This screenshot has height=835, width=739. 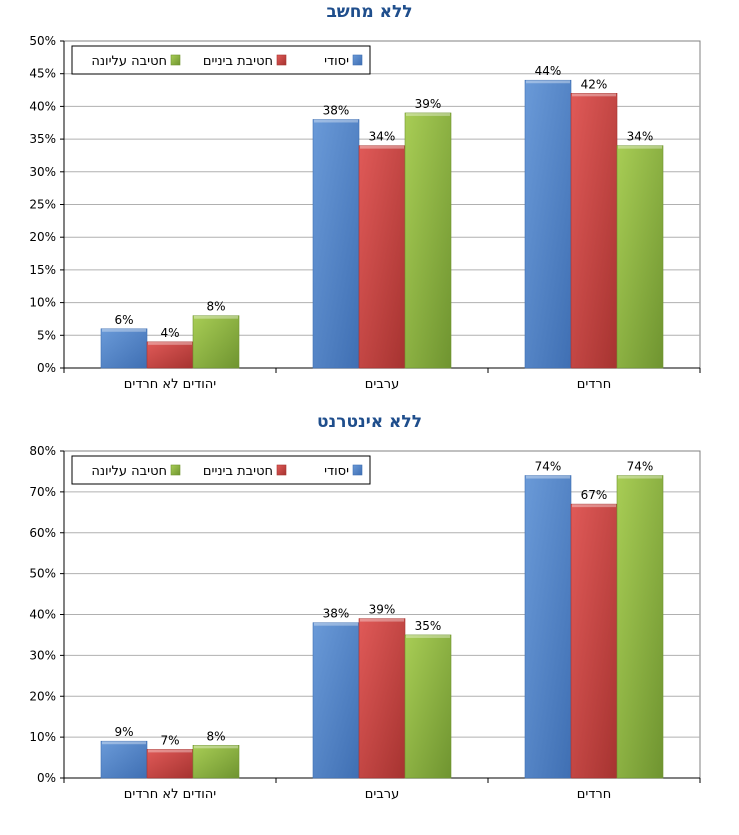 What do you see at coordinates (594, 84) in the screenshot?
I see `data-label: 42%` at bounding box center [594, 84].